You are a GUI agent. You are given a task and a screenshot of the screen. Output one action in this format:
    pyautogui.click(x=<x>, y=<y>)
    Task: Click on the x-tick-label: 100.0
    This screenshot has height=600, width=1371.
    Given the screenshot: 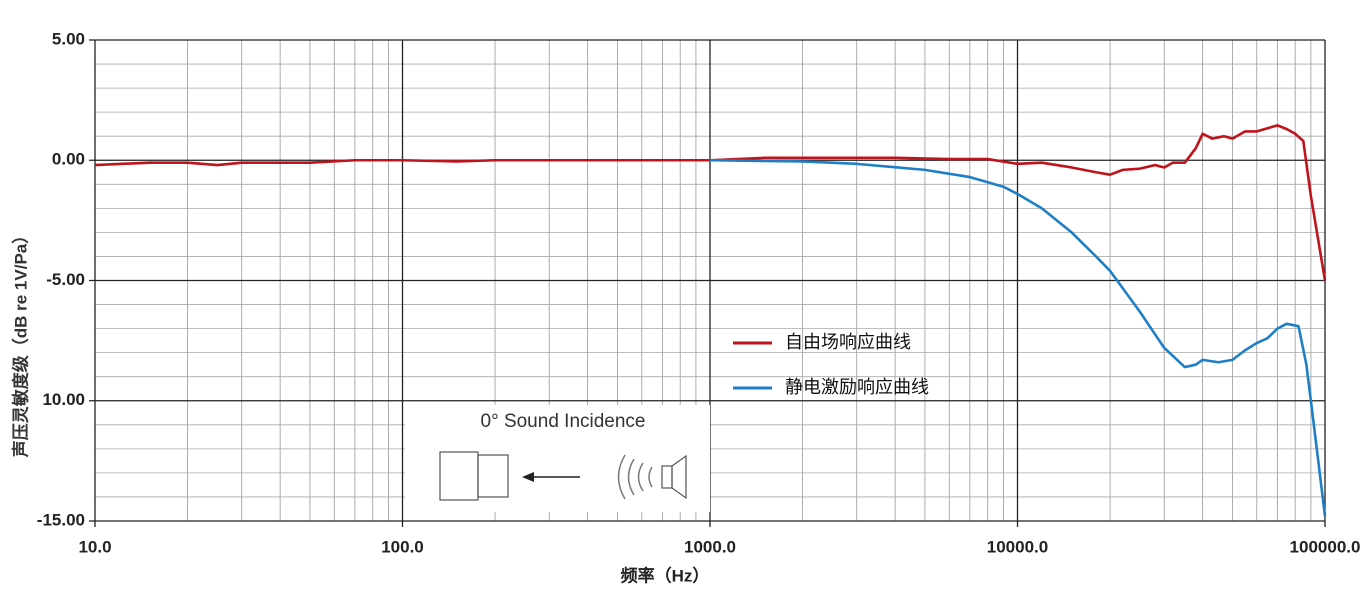 What is the action you would take?
    pyautogui.click(x=402, y=546)
    